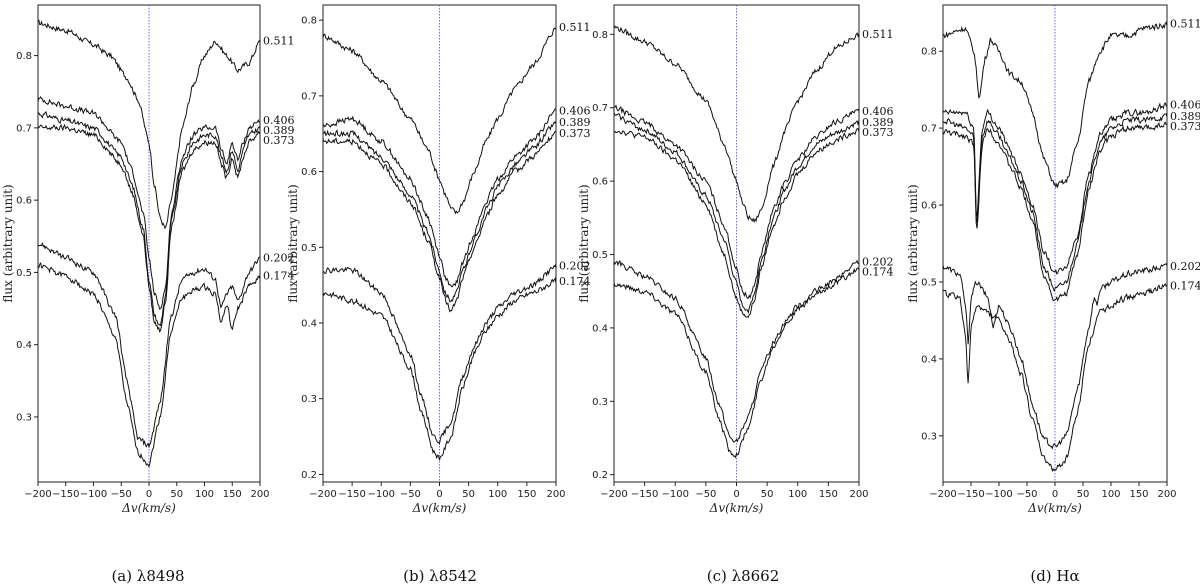  I want to click on panel-caption: (c) λ8662, so click(743, 576).